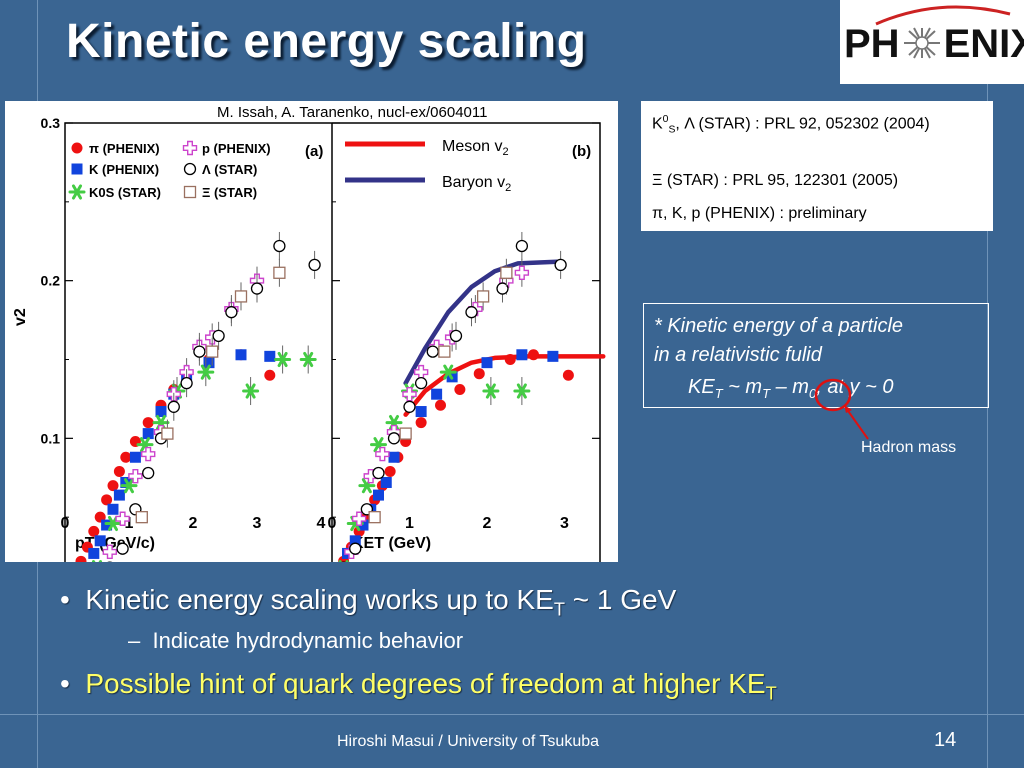 This screenshot has width=1024, height=768. What do you see at coordinates (321, 523) in the screenshot?
I see `x-tick-label: 4` at bounding box center [321, 523].